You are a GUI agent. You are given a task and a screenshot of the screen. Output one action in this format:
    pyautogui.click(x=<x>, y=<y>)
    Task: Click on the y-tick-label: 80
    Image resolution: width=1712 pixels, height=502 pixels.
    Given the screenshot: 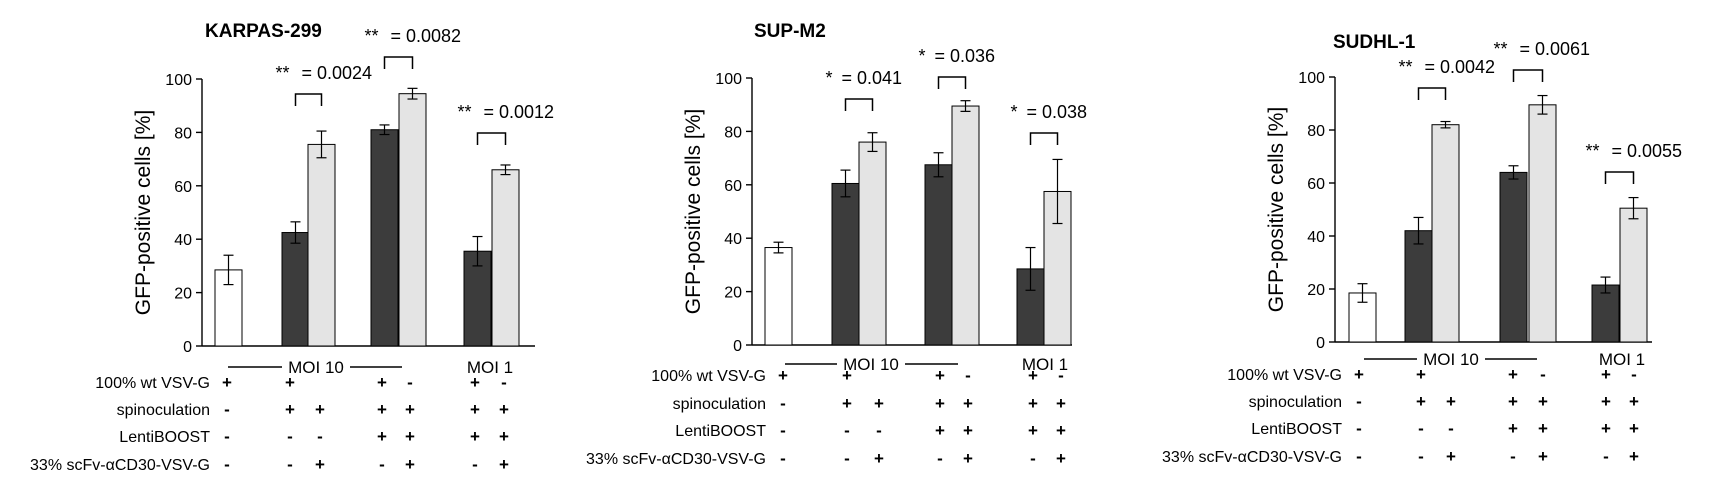 What is the action you would take?
    pyautogui.click(x=1316, y=131)
    